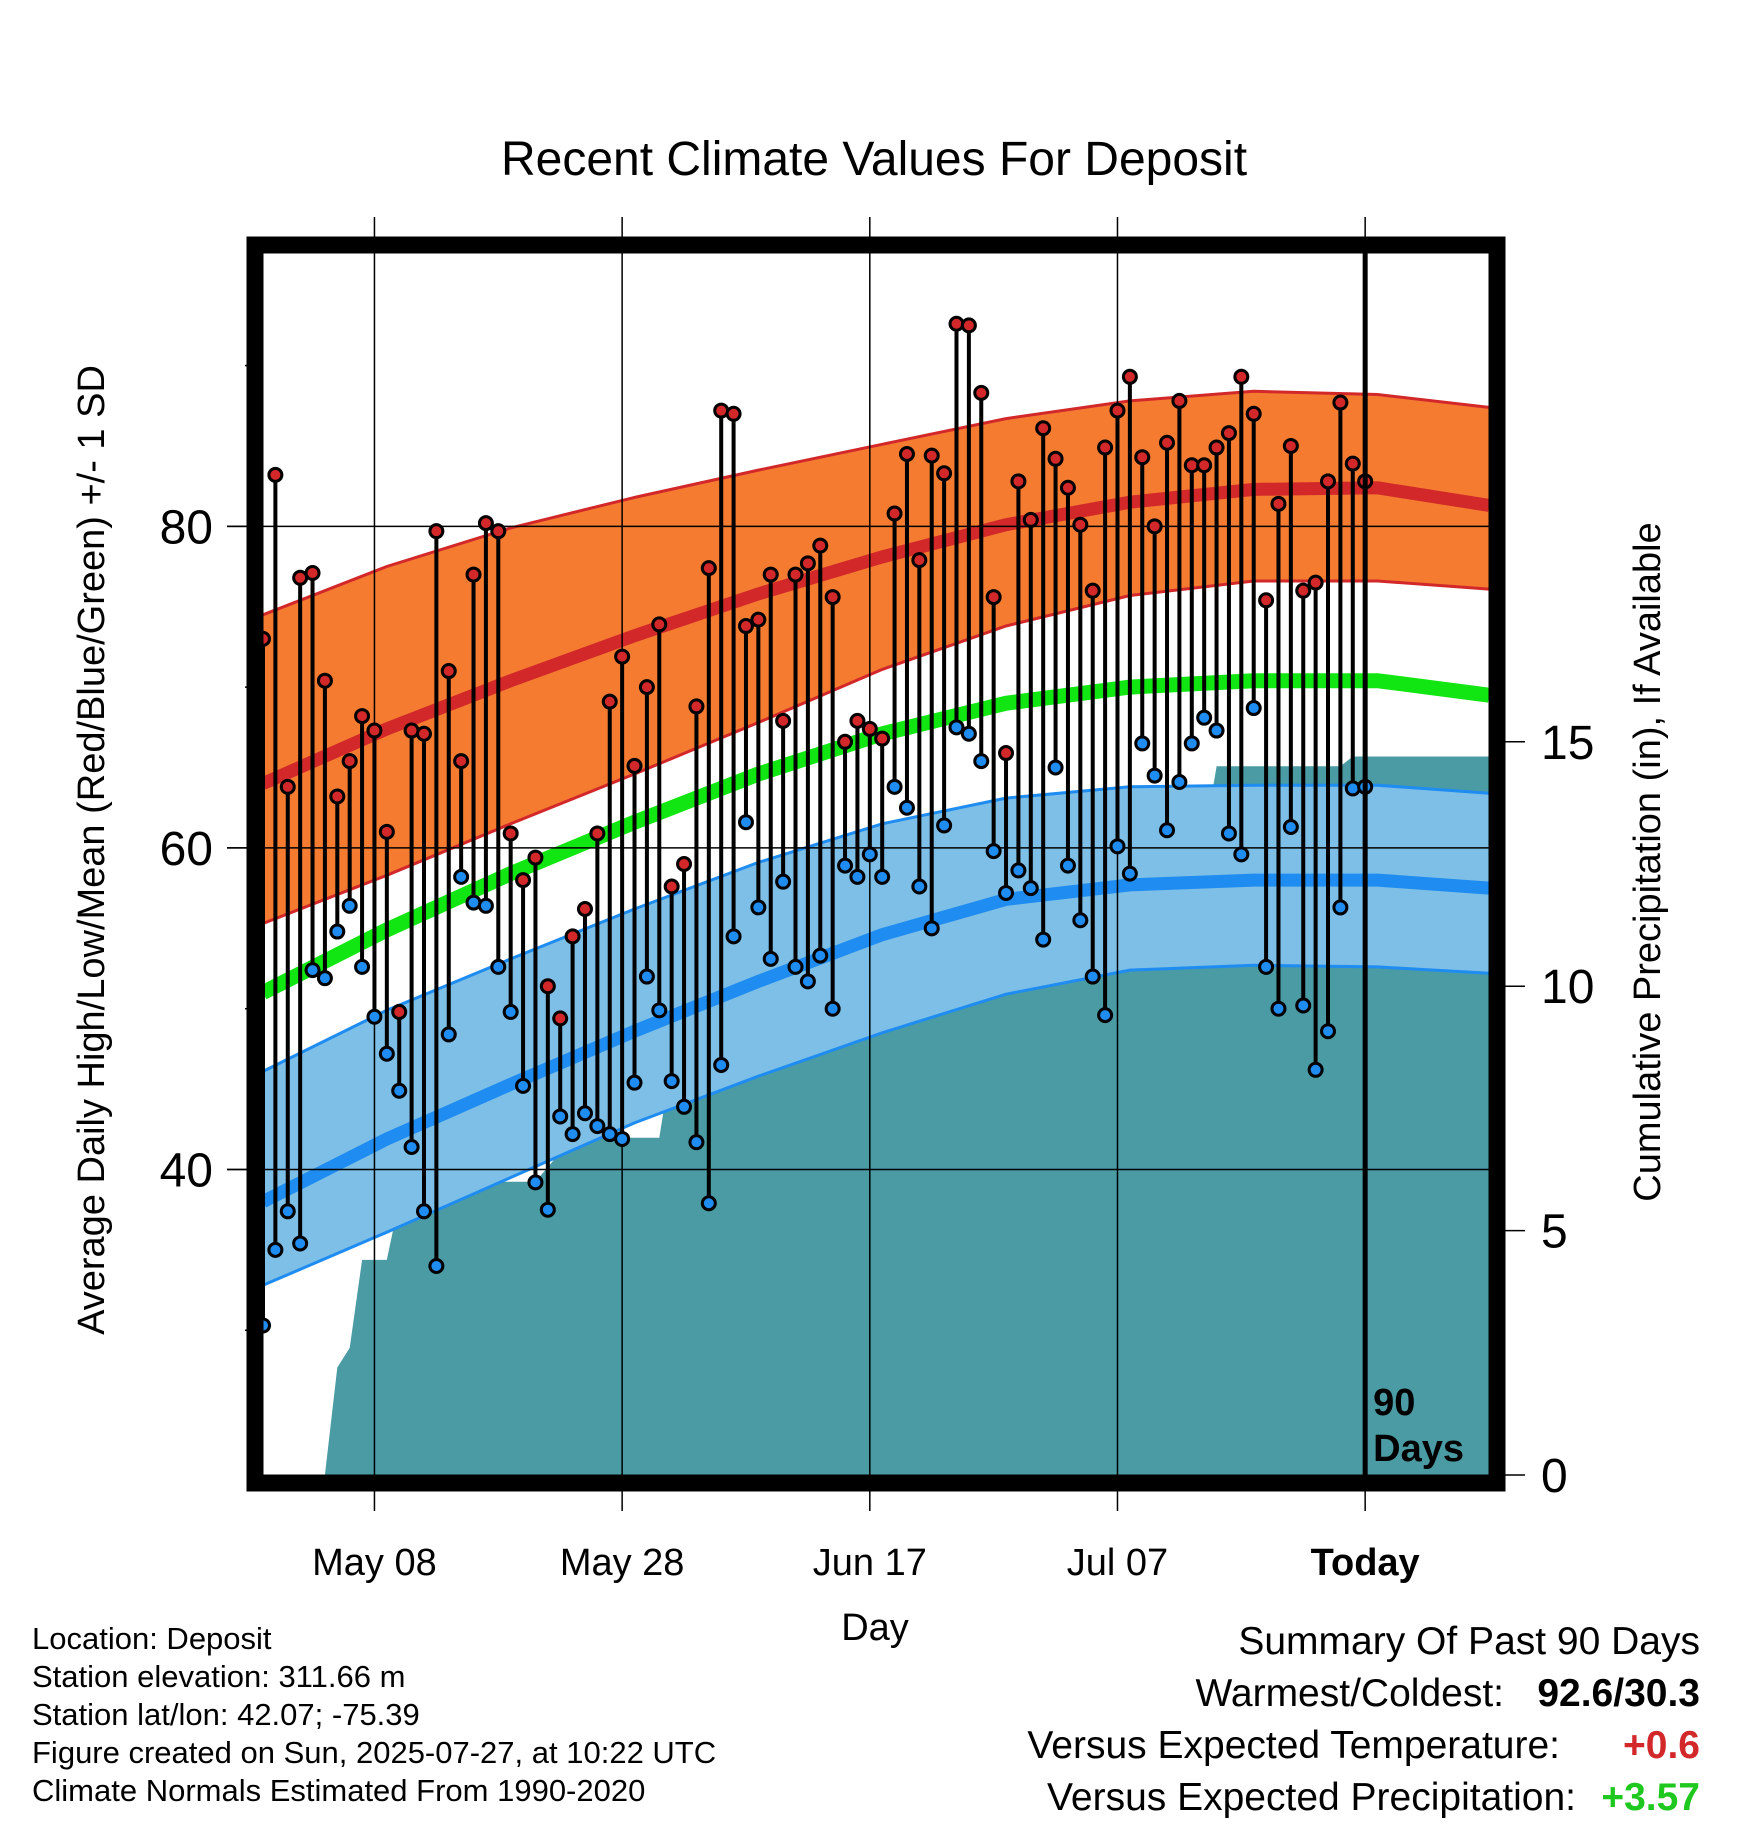  I want to click on y-tick-label-0: 40, so click(186, 1171).